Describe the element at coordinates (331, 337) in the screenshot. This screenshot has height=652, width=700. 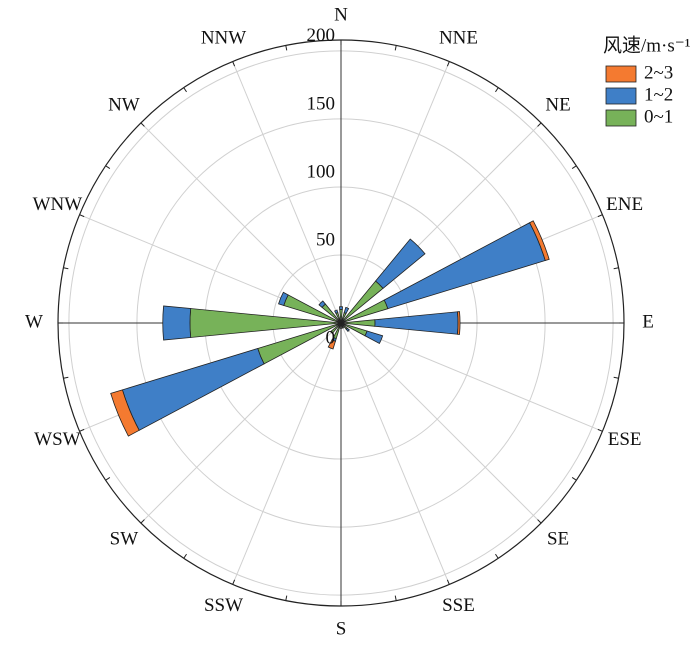
I see `r-tick-label: 0` at that location.